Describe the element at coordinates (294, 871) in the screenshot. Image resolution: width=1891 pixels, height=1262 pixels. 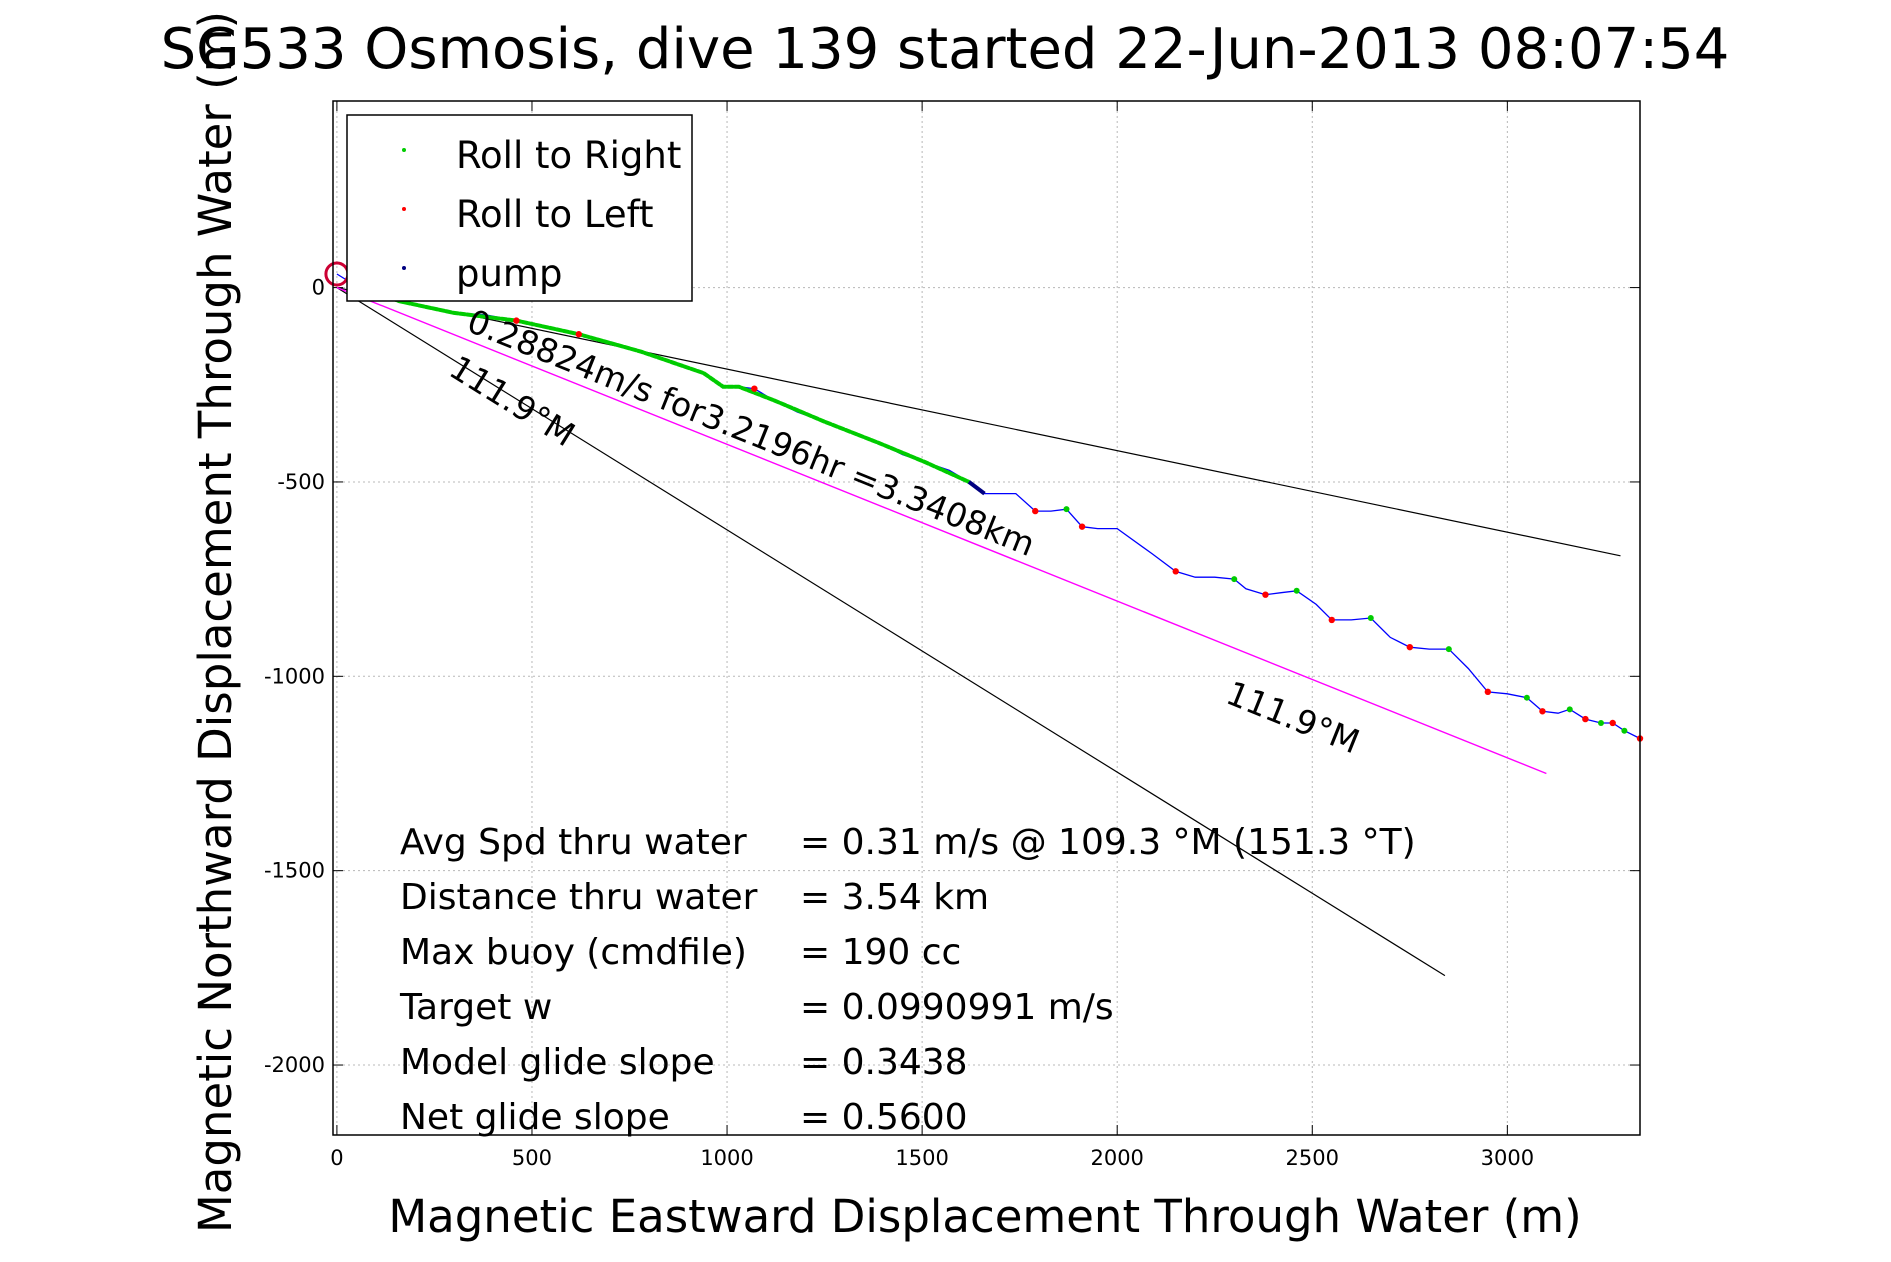
I see `y-tick-label: -1500` at that location.